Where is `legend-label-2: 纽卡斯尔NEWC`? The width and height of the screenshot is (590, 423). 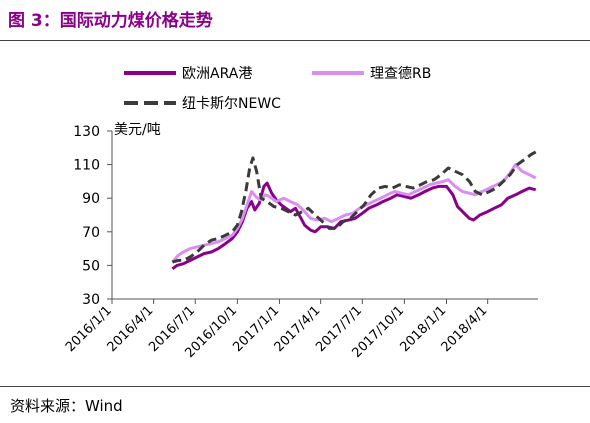 legend-label-2: 纽卡斯尔NEWC is located at coordinates (231, 104).